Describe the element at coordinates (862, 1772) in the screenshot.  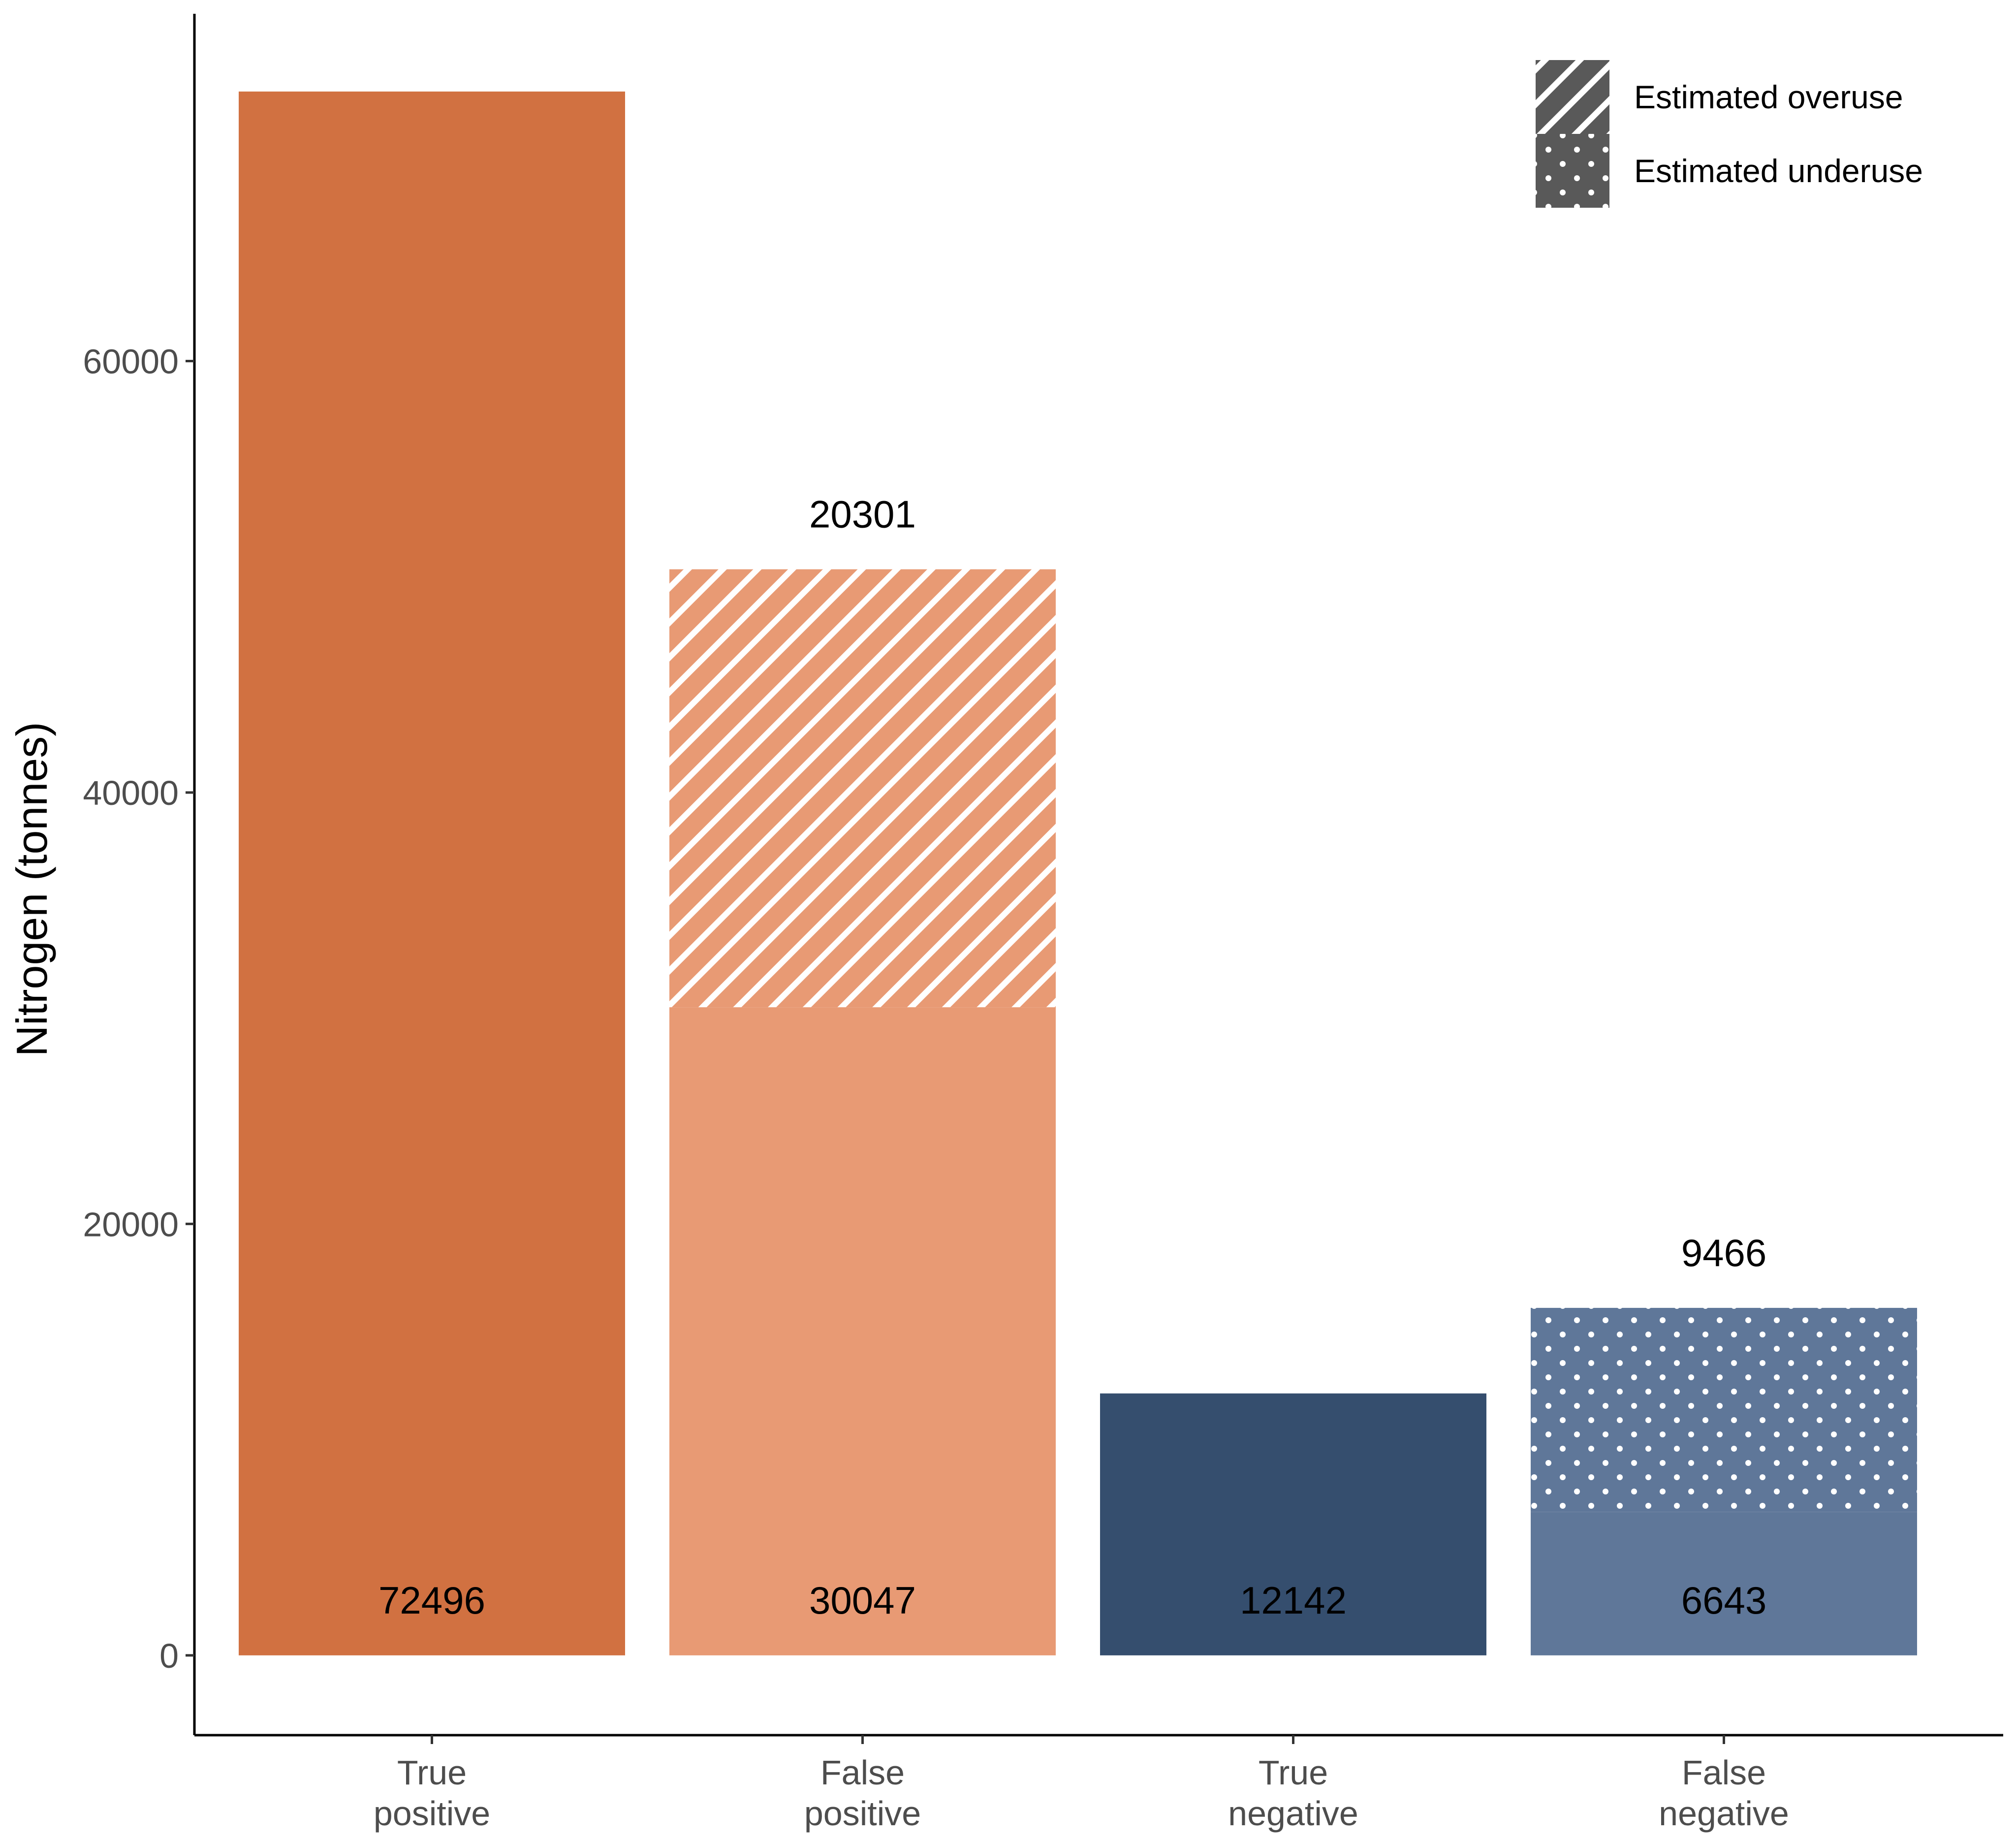
I see `x-tick-label-1-line1: False` at that location.